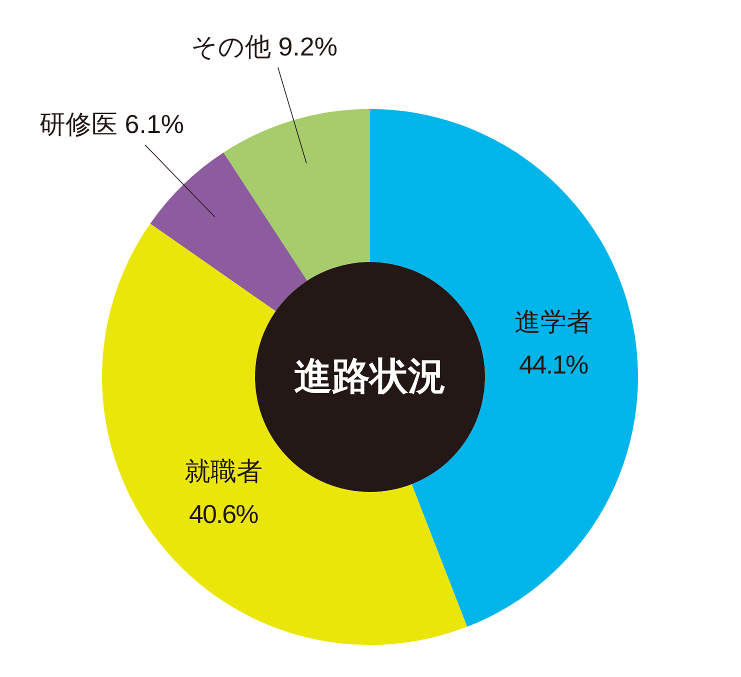 Image resolution: width=741 pixels, height=677 pixels. What do you see at coordinates (112, 124) in the screenshot?
I see `slice-label: 研修医 6.1%` at bounding box center [112, 124].